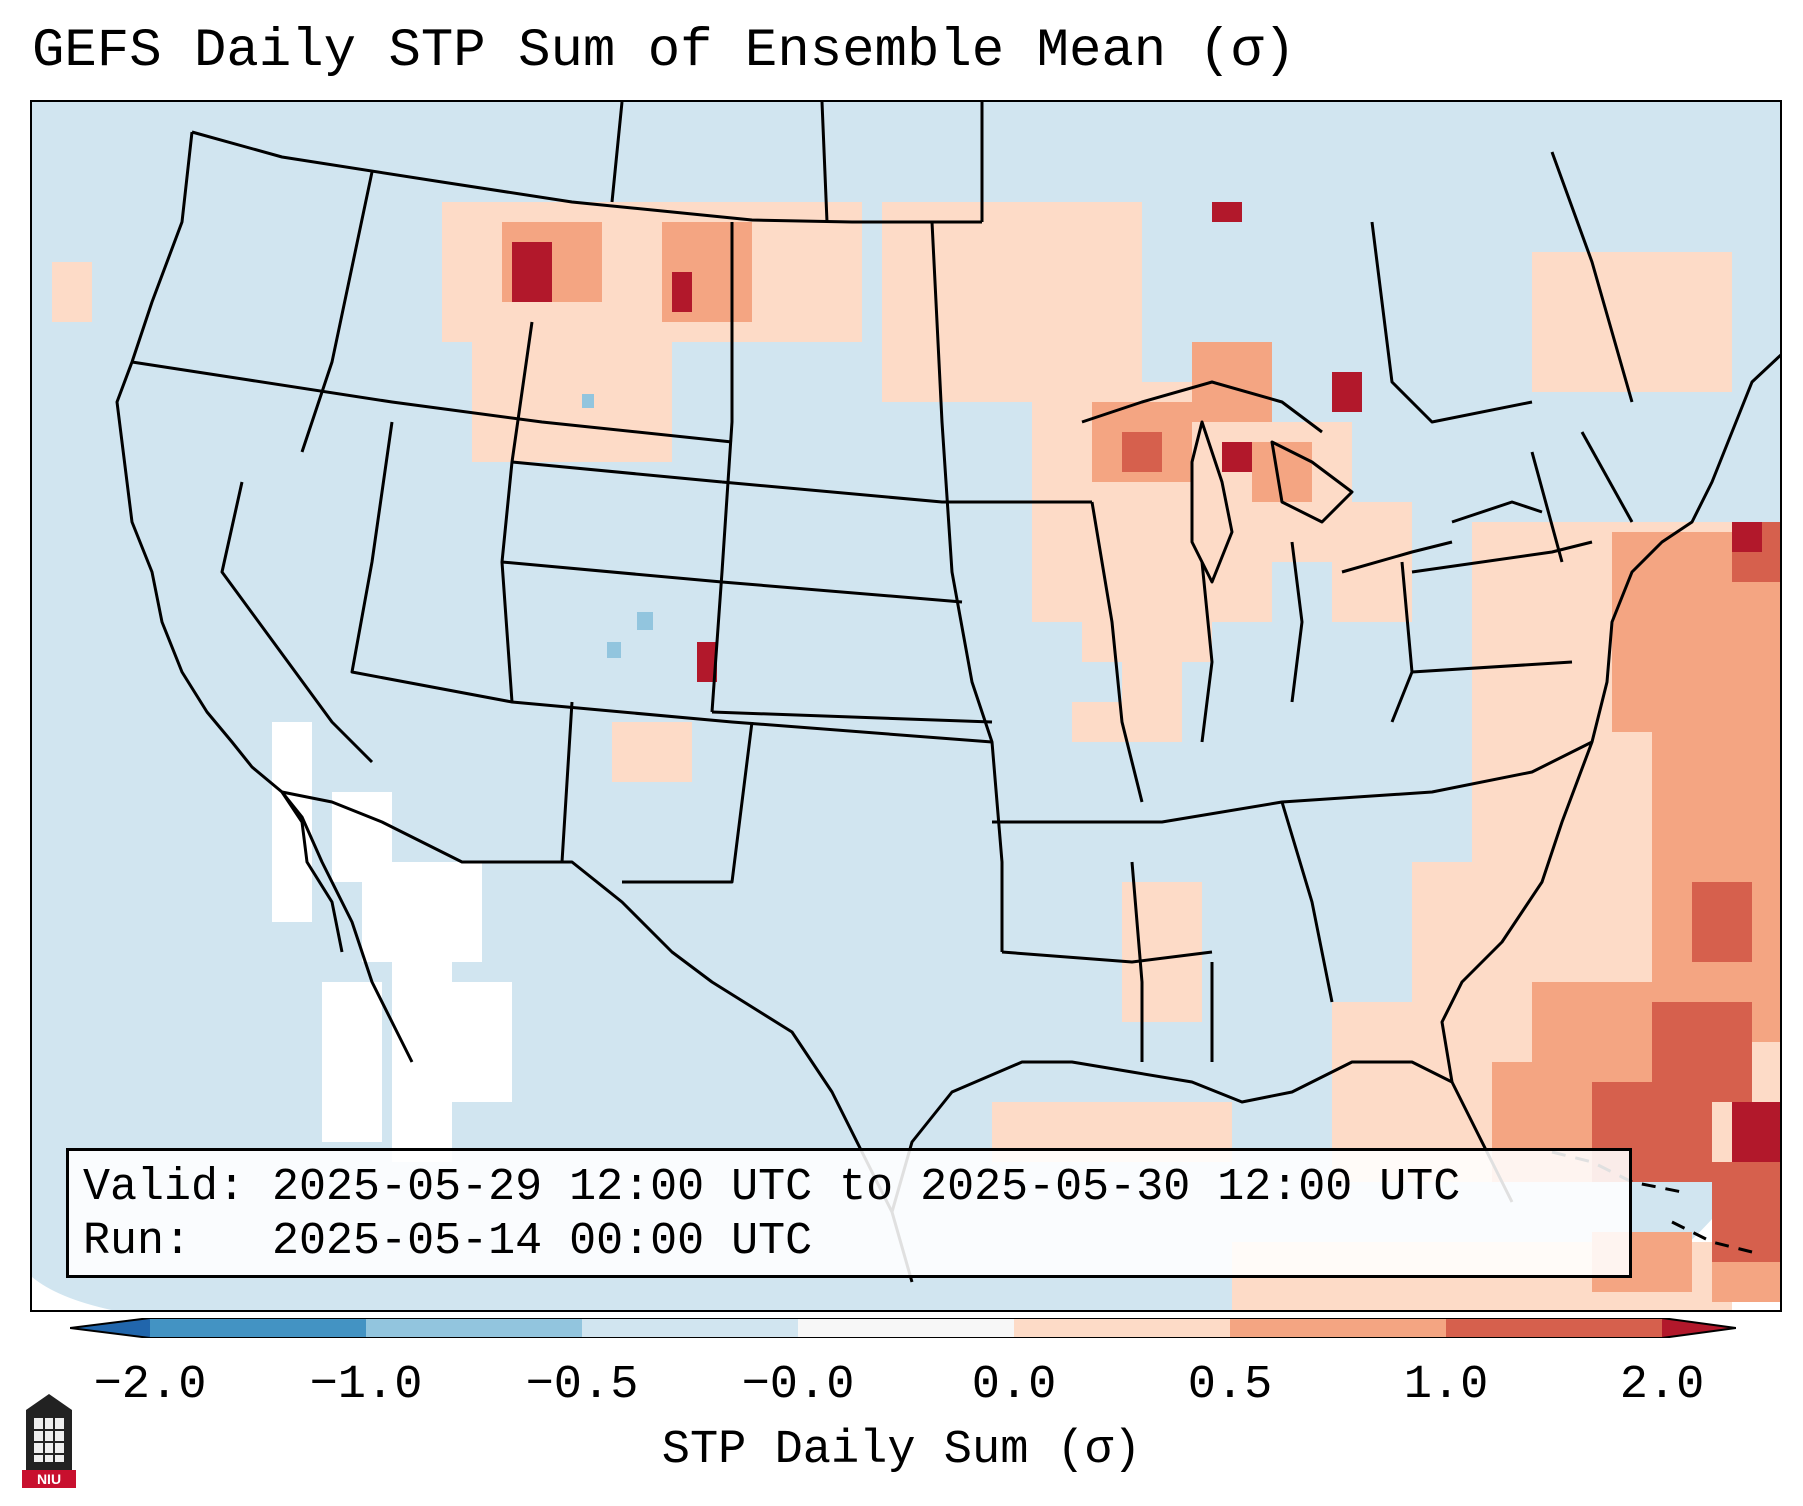  What do you see at coordinates (366, 1385) in the screenshot?
I see `colorbar-tick-2: −1.0` at bounding box center [366, 1385].